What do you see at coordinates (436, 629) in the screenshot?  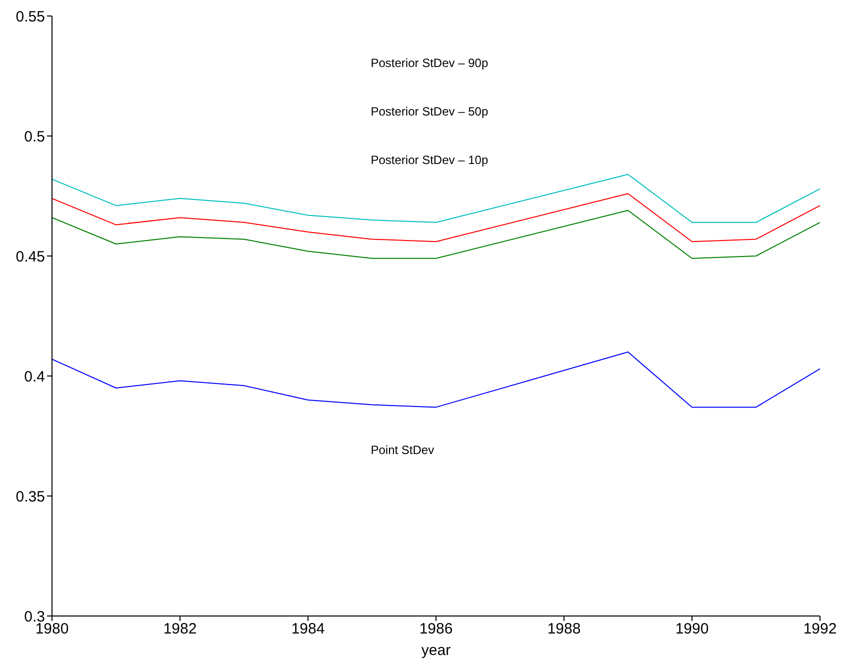 I see `x-tick-label: 1986` at bounding box center [436, 629].